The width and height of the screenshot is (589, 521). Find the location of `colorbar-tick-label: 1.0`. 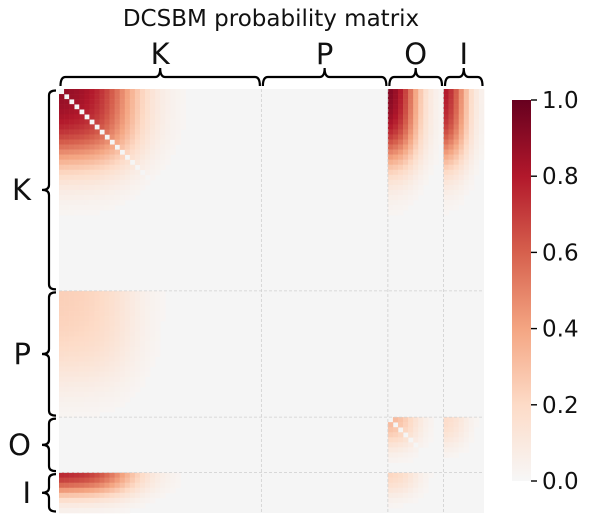

colorbar-tick-label: 1.0 is located at coordinates (560, 101).